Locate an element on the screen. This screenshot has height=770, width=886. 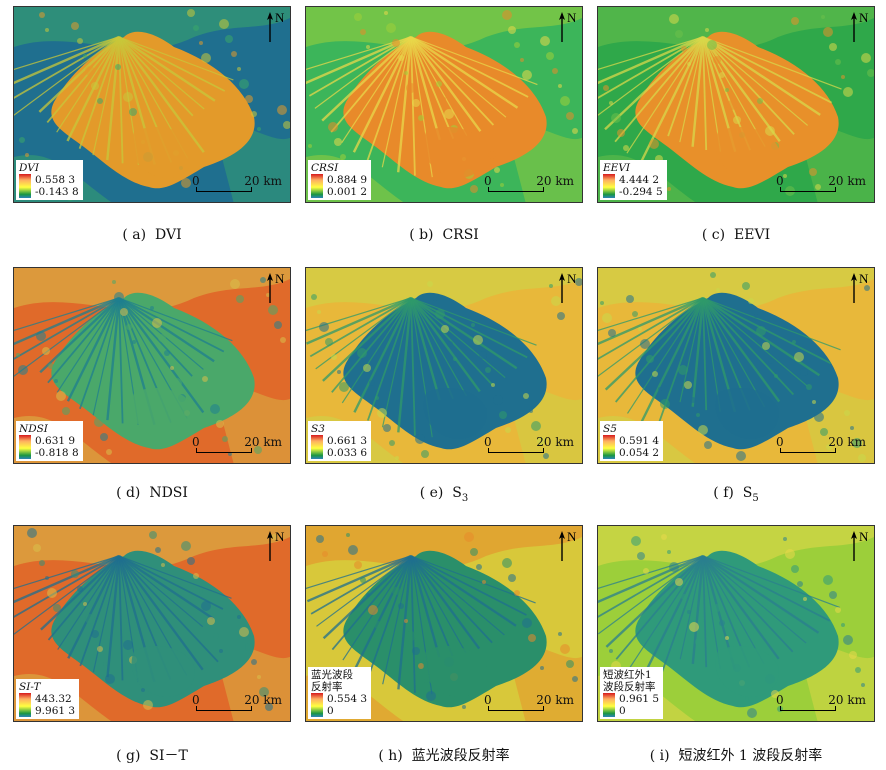
panel-caption: ( f) S5 is located at coordinates (736, 494).